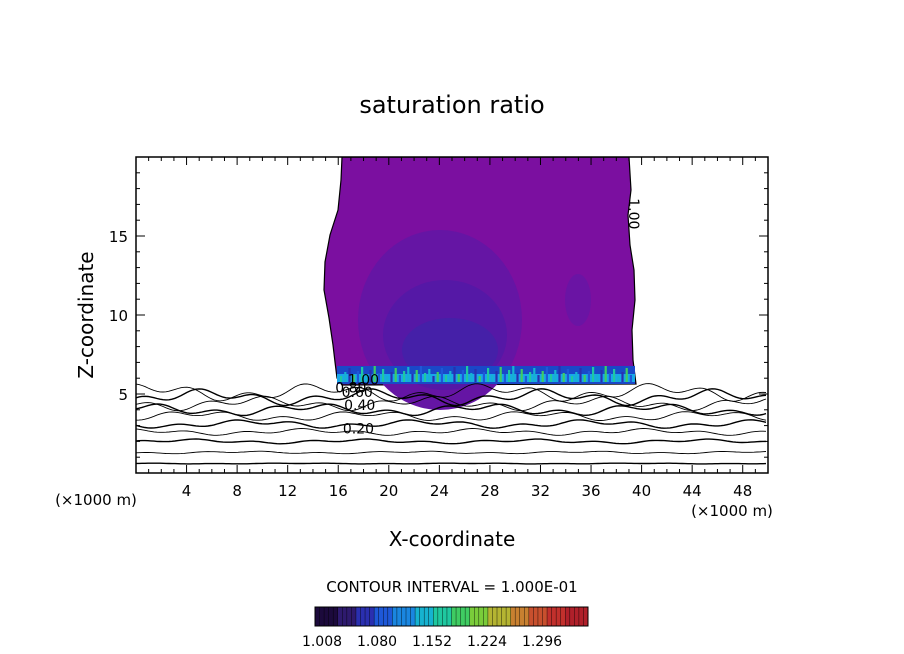 The width and height of the screenshot is (904, 654). Describe the element at coordinates (338, 491) in the screenshot. I see `x-tick-label: 16` at that location.